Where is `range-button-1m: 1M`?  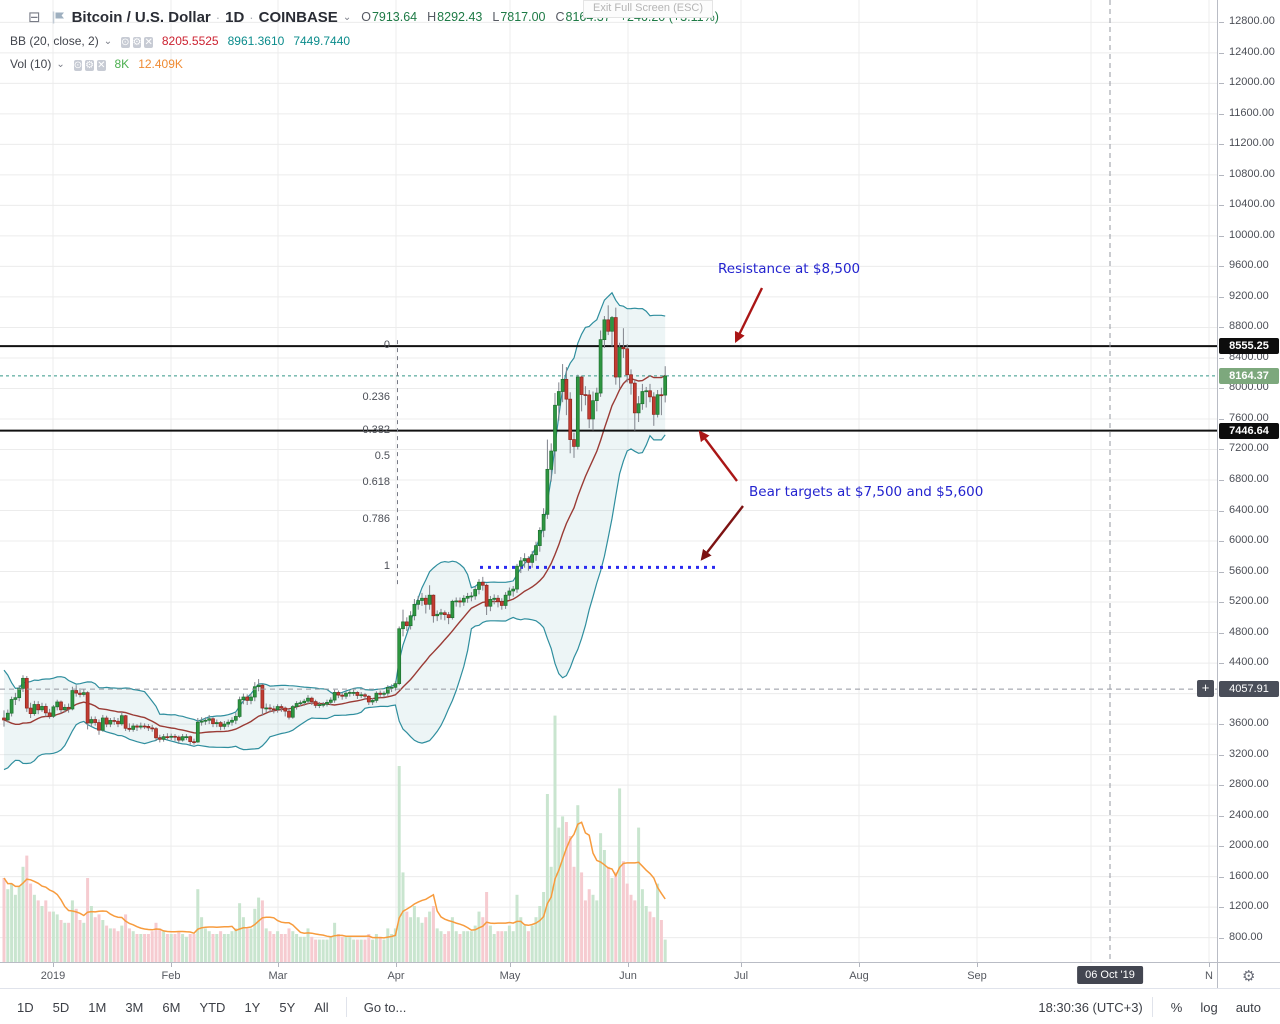 range-button-1m: 1M is located at coordinates (97, 1007).